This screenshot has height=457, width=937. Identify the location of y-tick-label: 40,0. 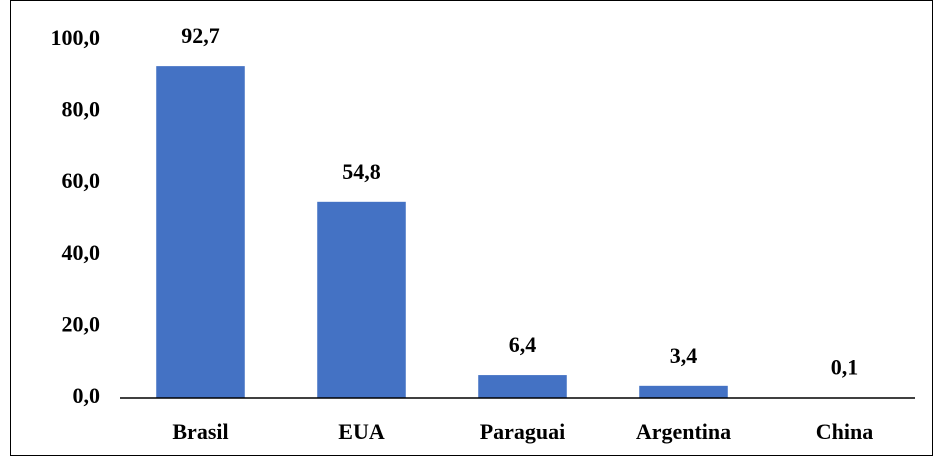
(81, 252).